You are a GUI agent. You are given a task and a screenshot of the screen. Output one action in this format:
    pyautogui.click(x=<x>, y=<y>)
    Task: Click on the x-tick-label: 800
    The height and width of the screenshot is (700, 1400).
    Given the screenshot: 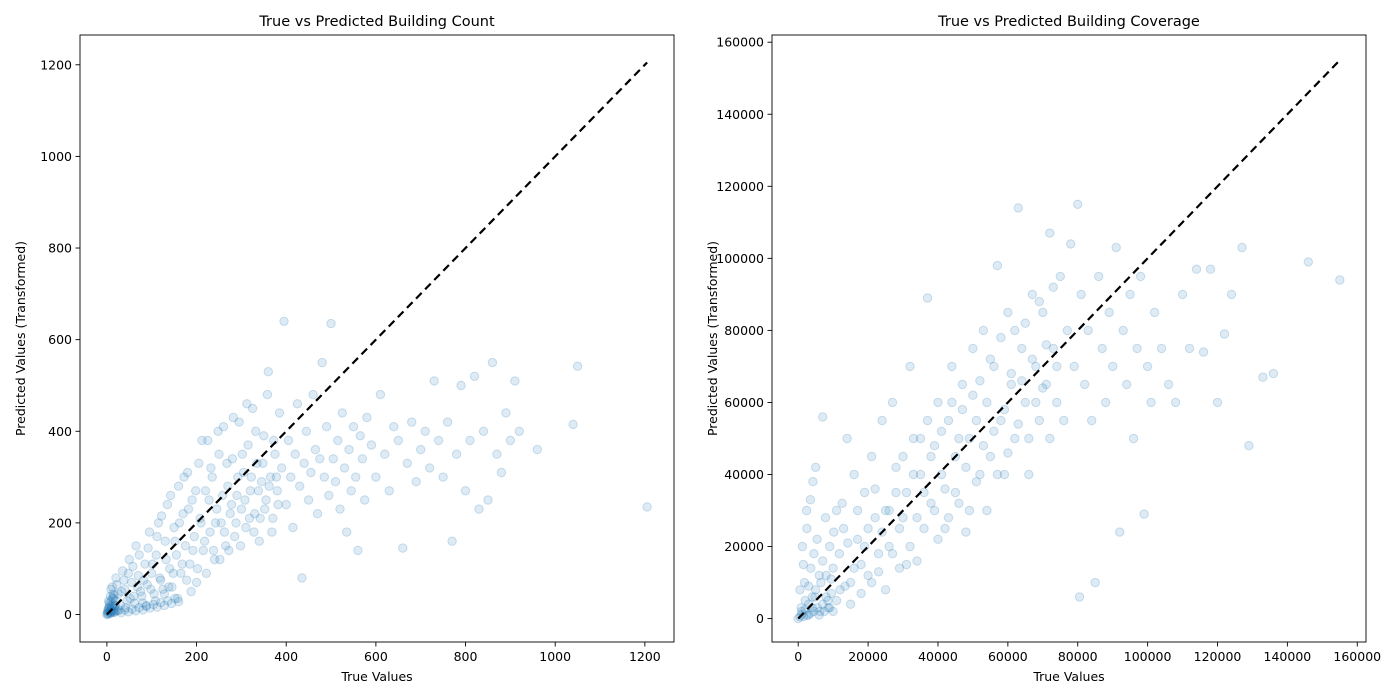 What is the action you would take?
    pyautogui.click(x=466, y=656)
    